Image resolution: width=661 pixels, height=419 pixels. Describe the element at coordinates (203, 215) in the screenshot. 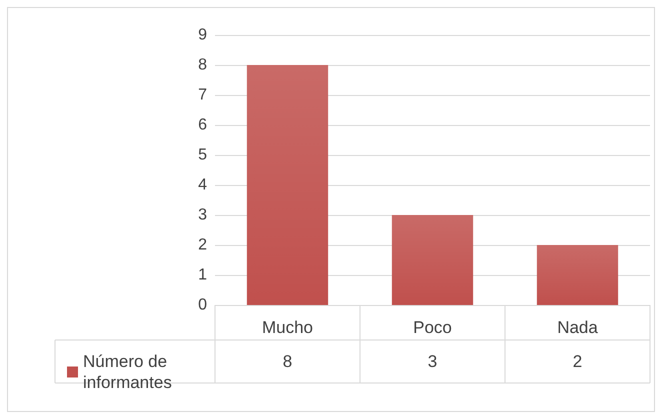

I see `y-tick-label: 3` at that location.